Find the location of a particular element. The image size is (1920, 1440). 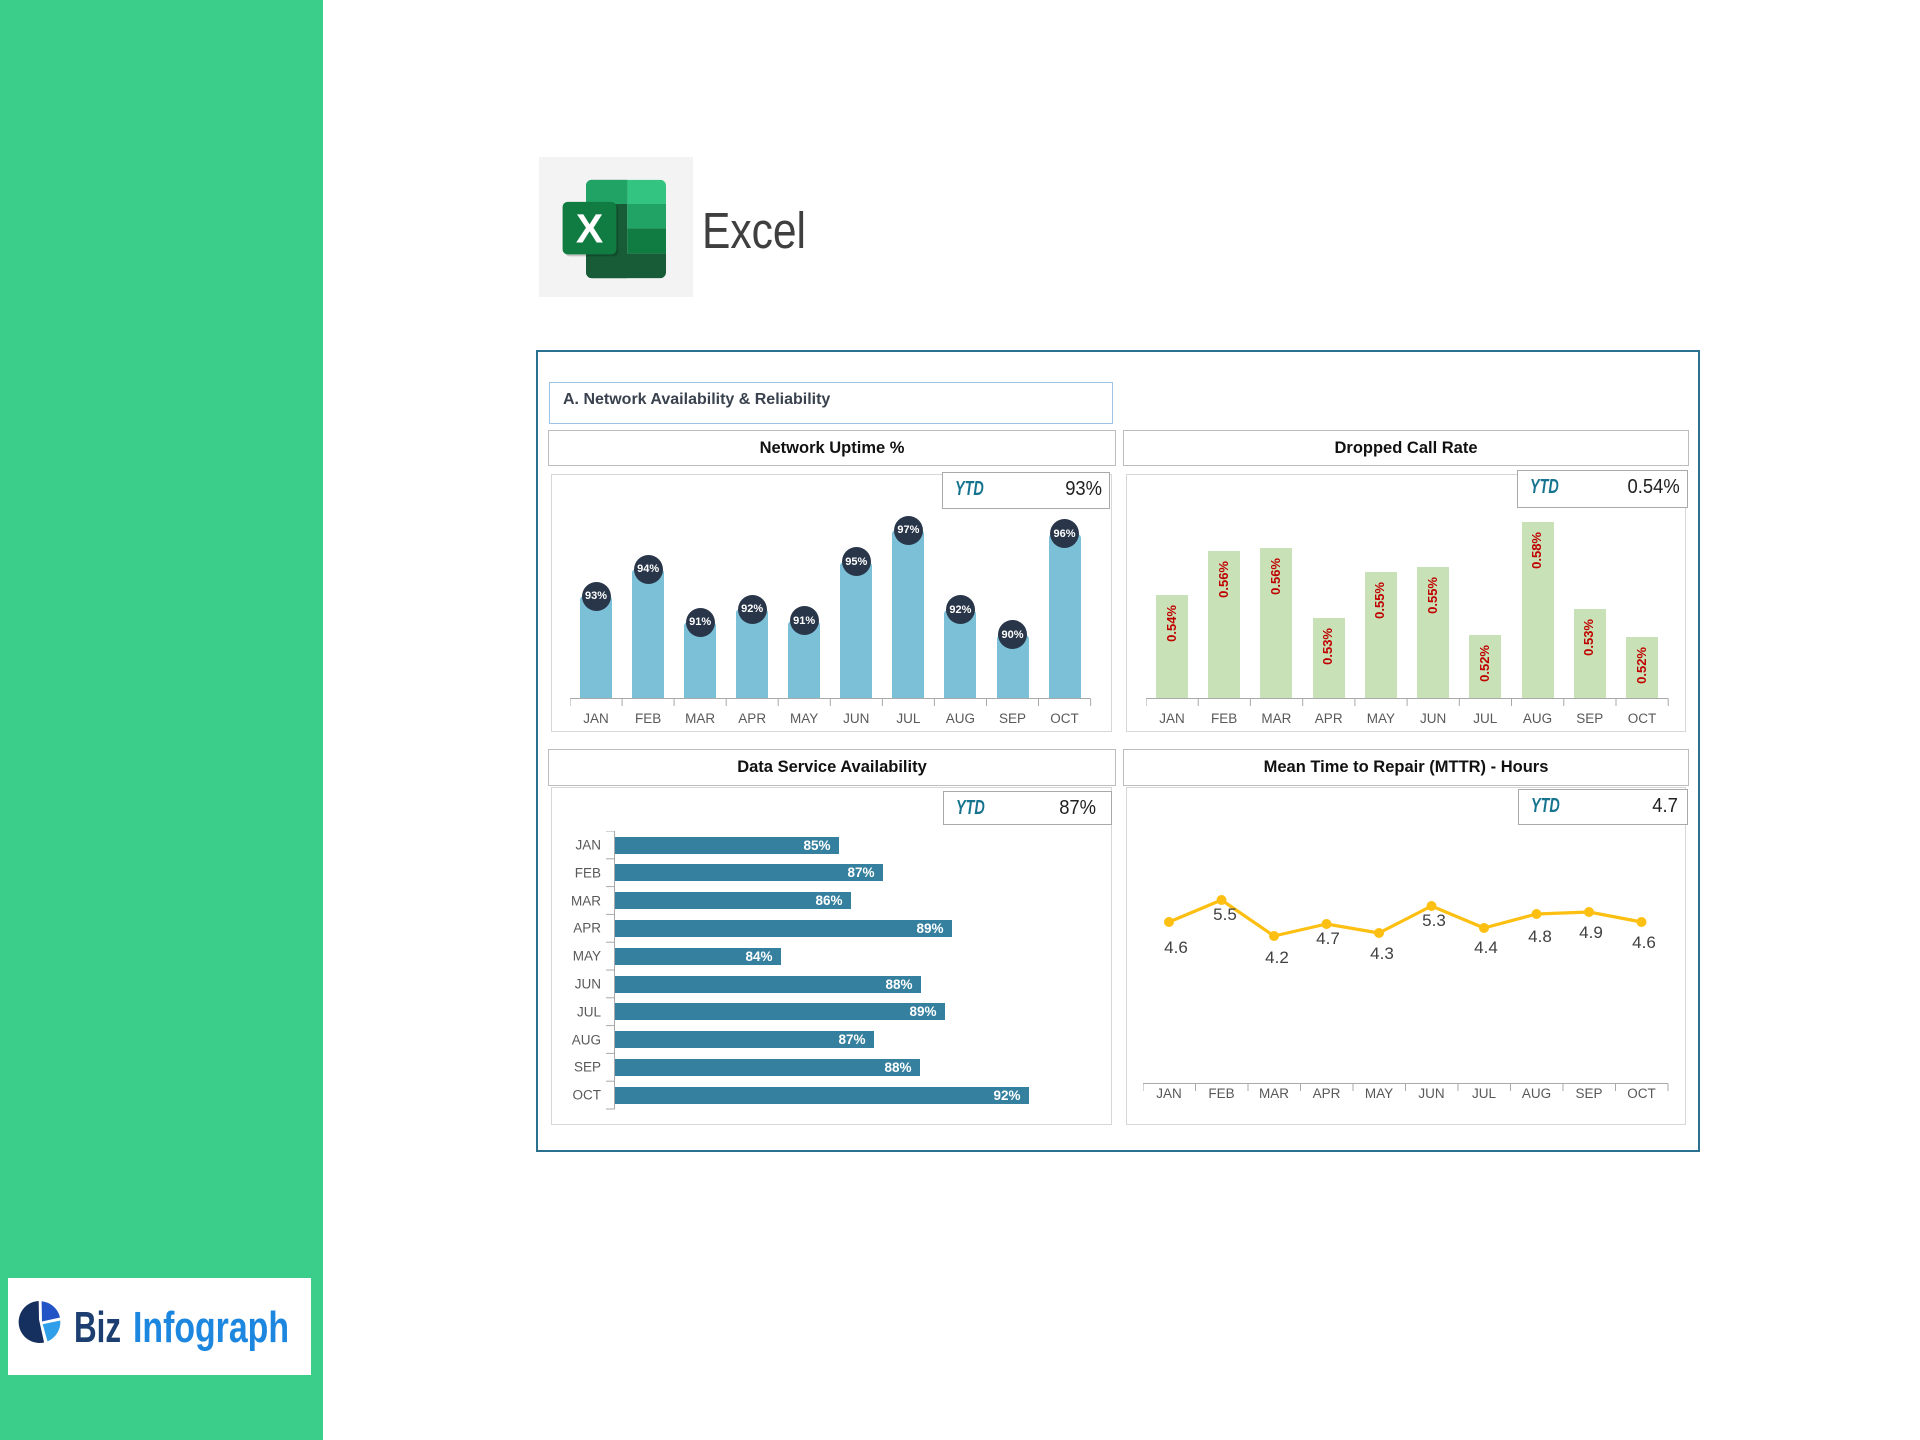

svg-text: X is located at coordinates (589, 229).